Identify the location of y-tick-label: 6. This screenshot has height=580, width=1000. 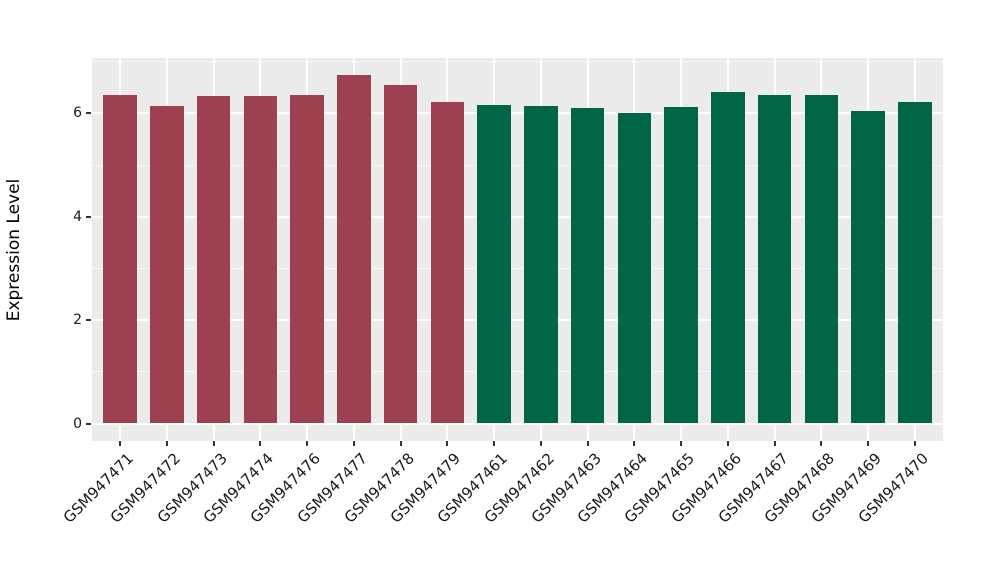
(77, 113).